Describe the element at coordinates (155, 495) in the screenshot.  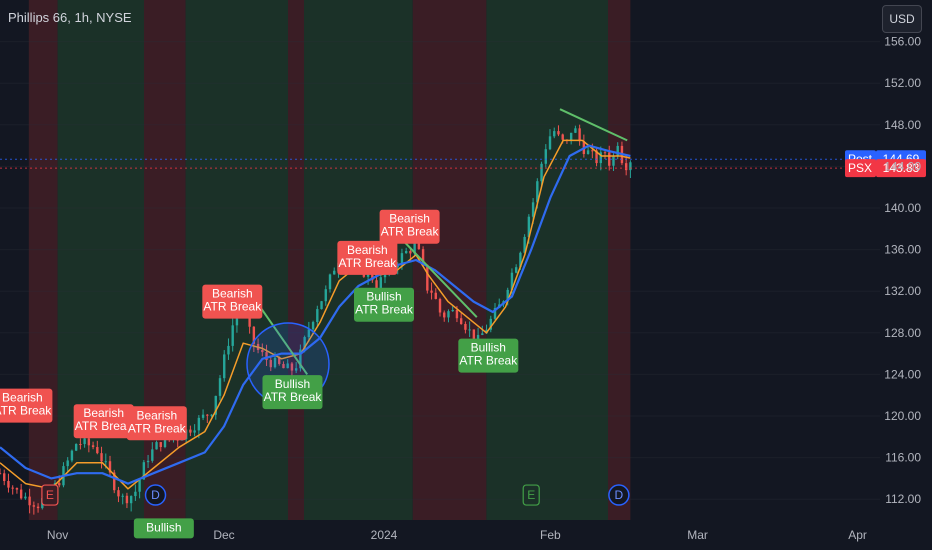
I see `event-letter-1: D` at that location.